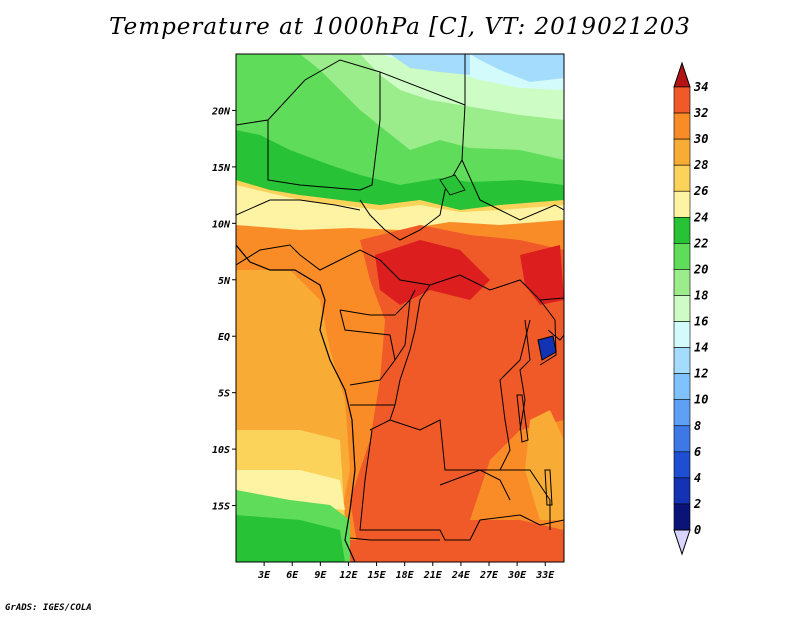  What do you see at coordinates (221, 111) in the screenshot?
I see `lat-label-0: 20N` at bounding box center [221, 111].